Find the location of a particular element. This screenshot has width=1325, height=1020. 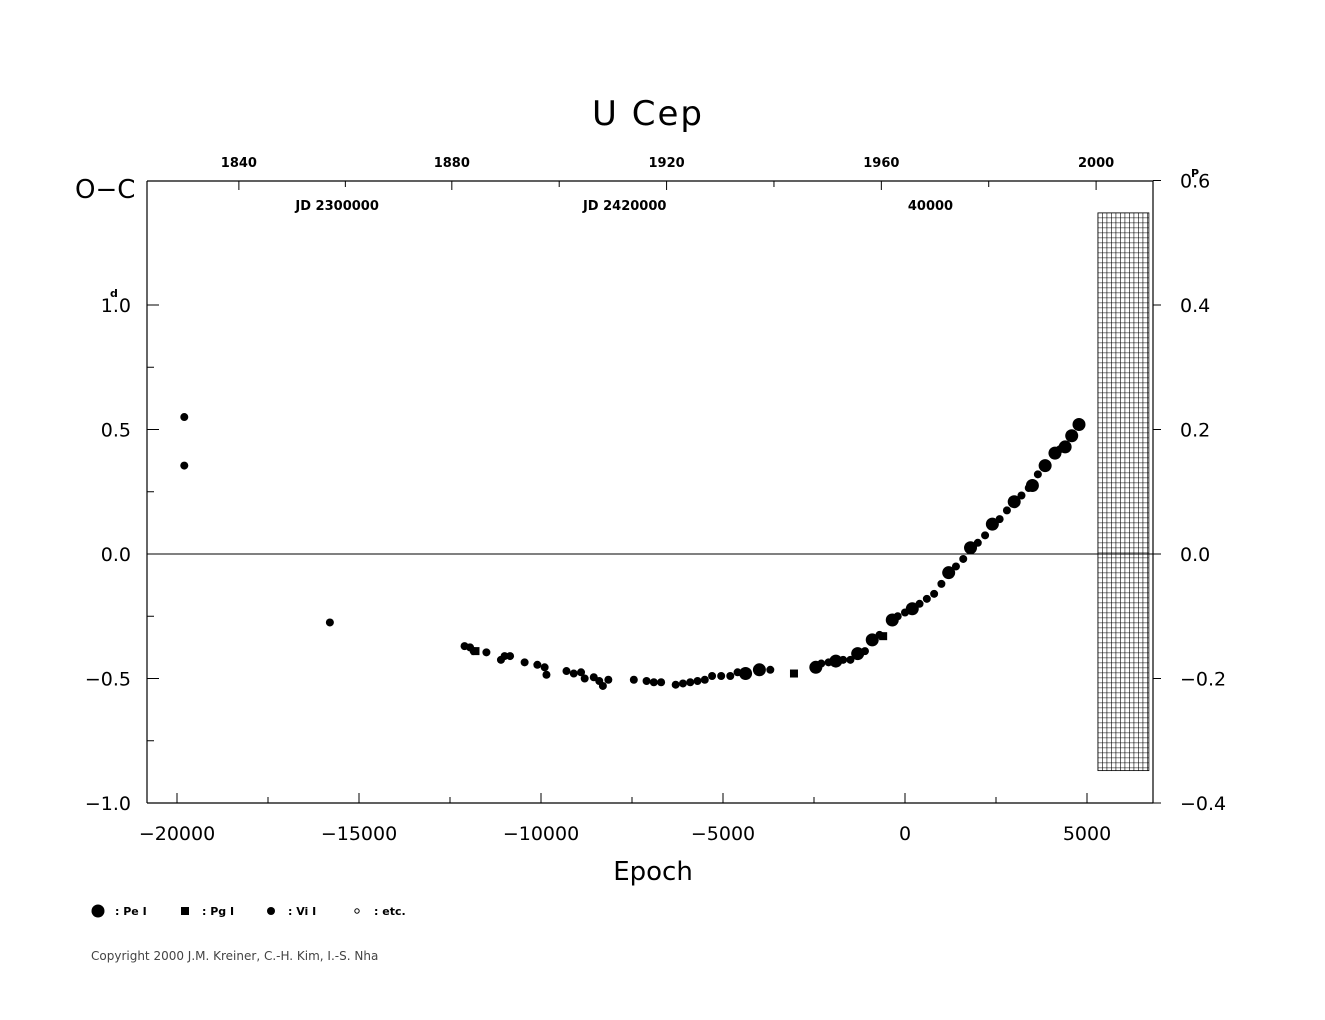

x-tick-label: −5000 is located at coordinates (723, 834).